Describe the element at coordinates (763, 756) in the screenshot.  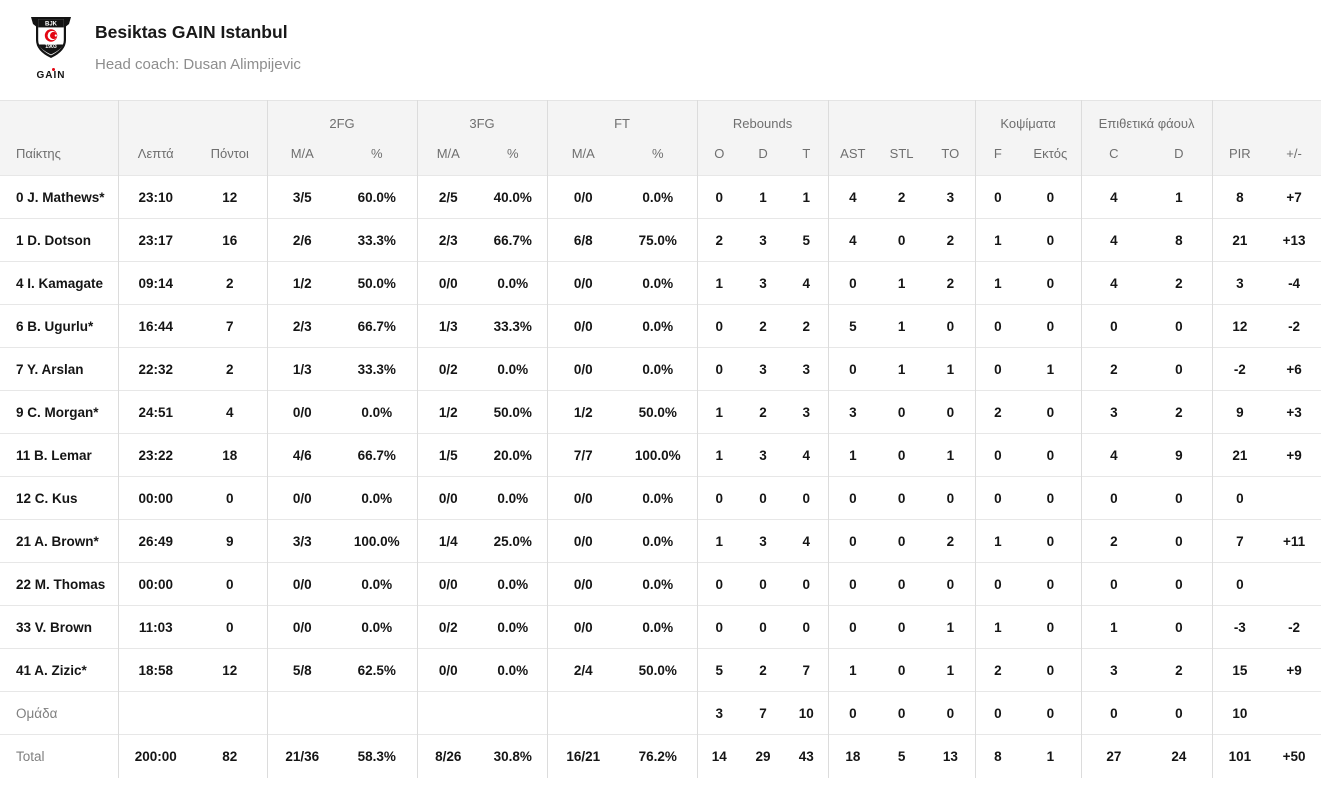
I see `stat-cell: 29` at that location.